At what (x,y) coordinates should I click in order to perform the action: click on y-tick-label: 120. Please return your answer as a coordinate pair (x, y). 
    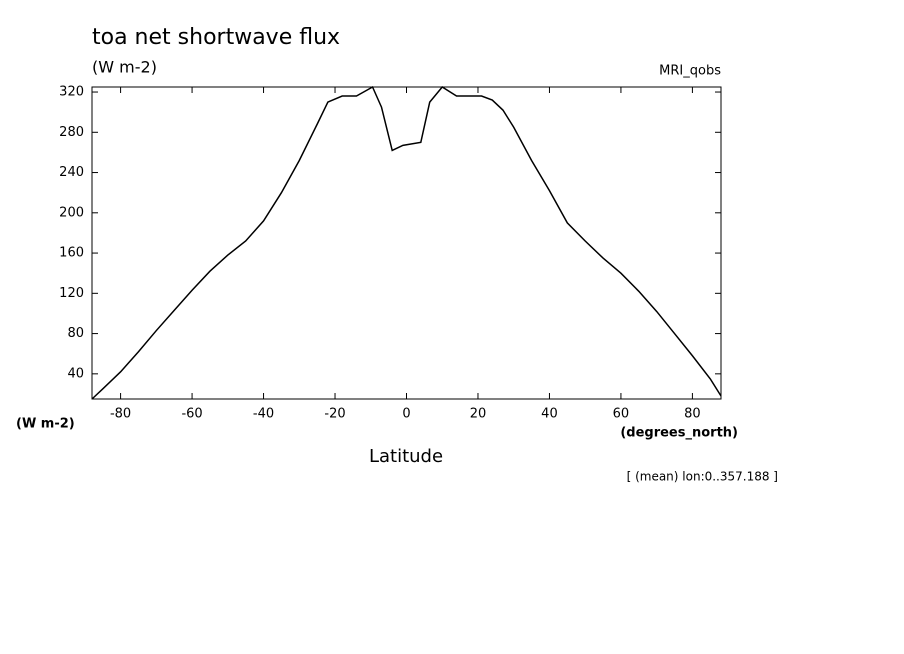
    Looking at the image, I should click on (71, 293).